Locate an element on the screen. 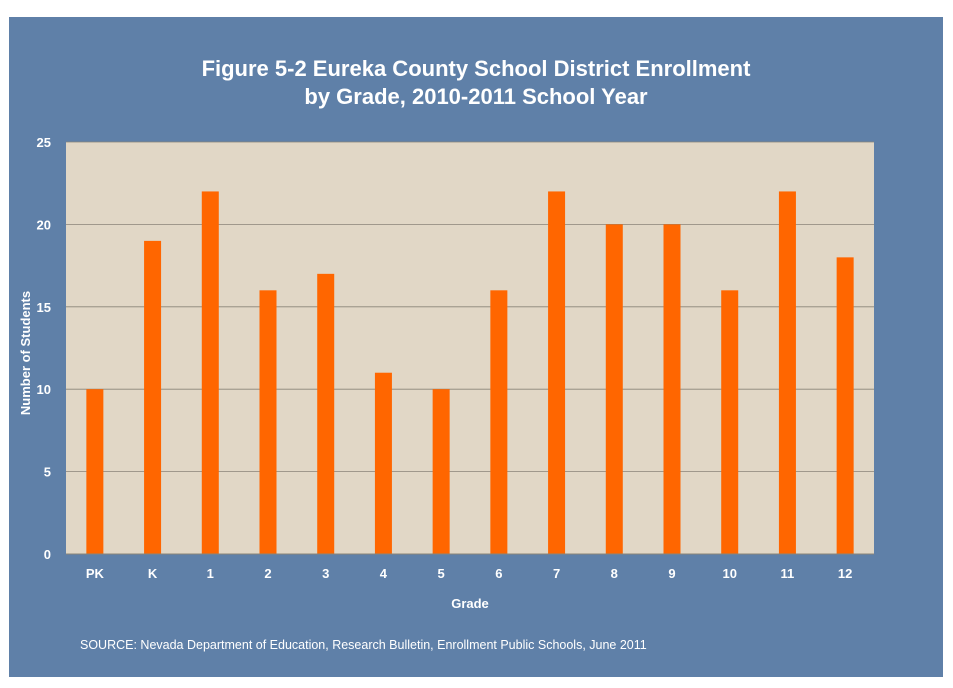  x-tick-label: 8 is located at coordinates (614, 573).